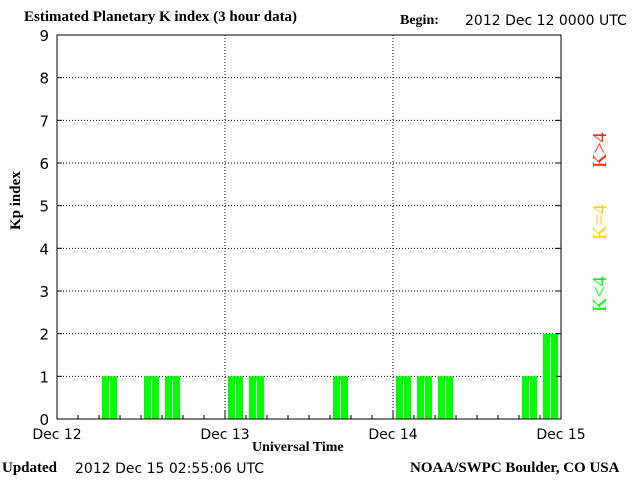 Image resolution: width=640 pixels, height=480 pixels. Describe the element at coordinates (44, 121) in the screenshot. I see `y-tick-label: 7` at that location.